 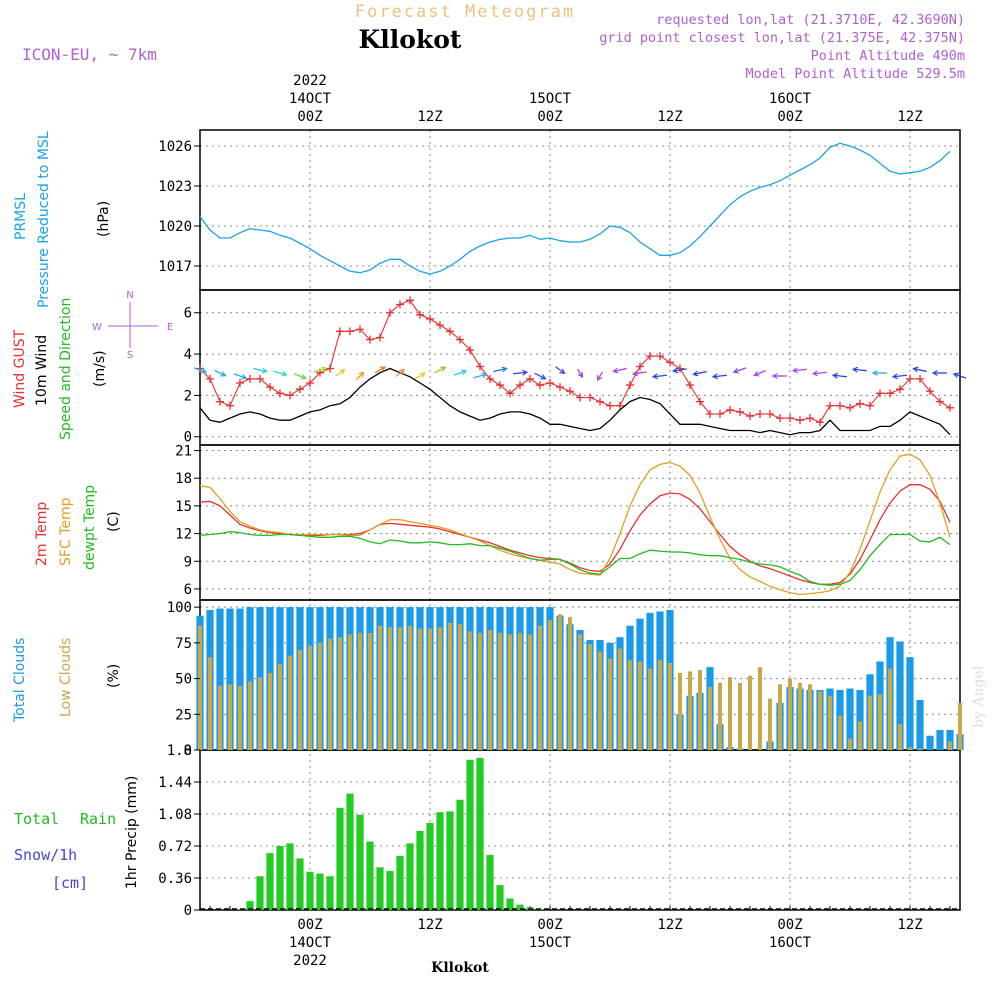 What do you see at coordinates (310, 943) in the screenshot?
I see `bottom-time-label: 14OCT` at bounding box center [310, 943].